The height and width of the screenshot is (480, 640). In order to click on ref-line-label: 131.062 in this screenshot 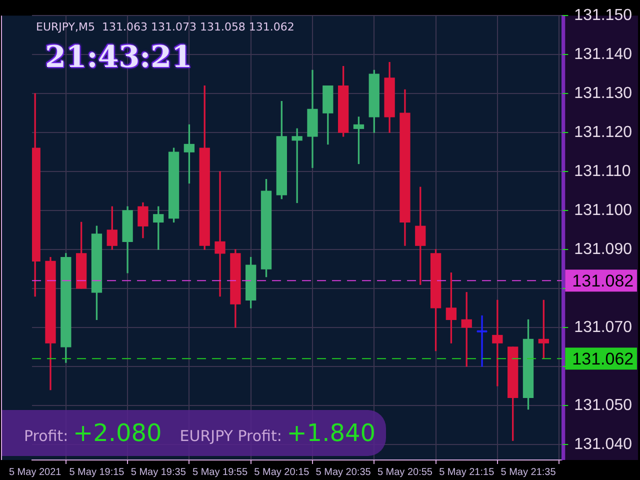, I will do `click(603, 358)`.